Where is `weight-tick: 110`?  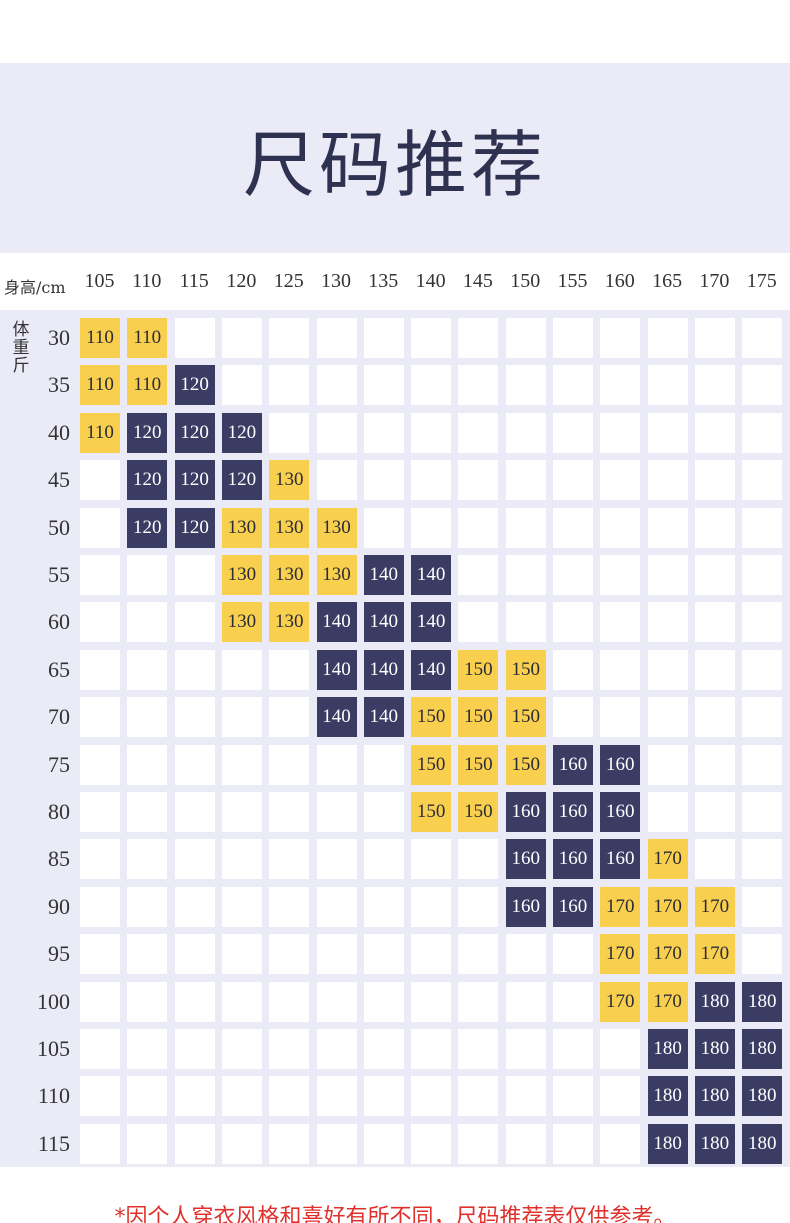
weight-tick: 110 is located at coordinates (53, 1096).